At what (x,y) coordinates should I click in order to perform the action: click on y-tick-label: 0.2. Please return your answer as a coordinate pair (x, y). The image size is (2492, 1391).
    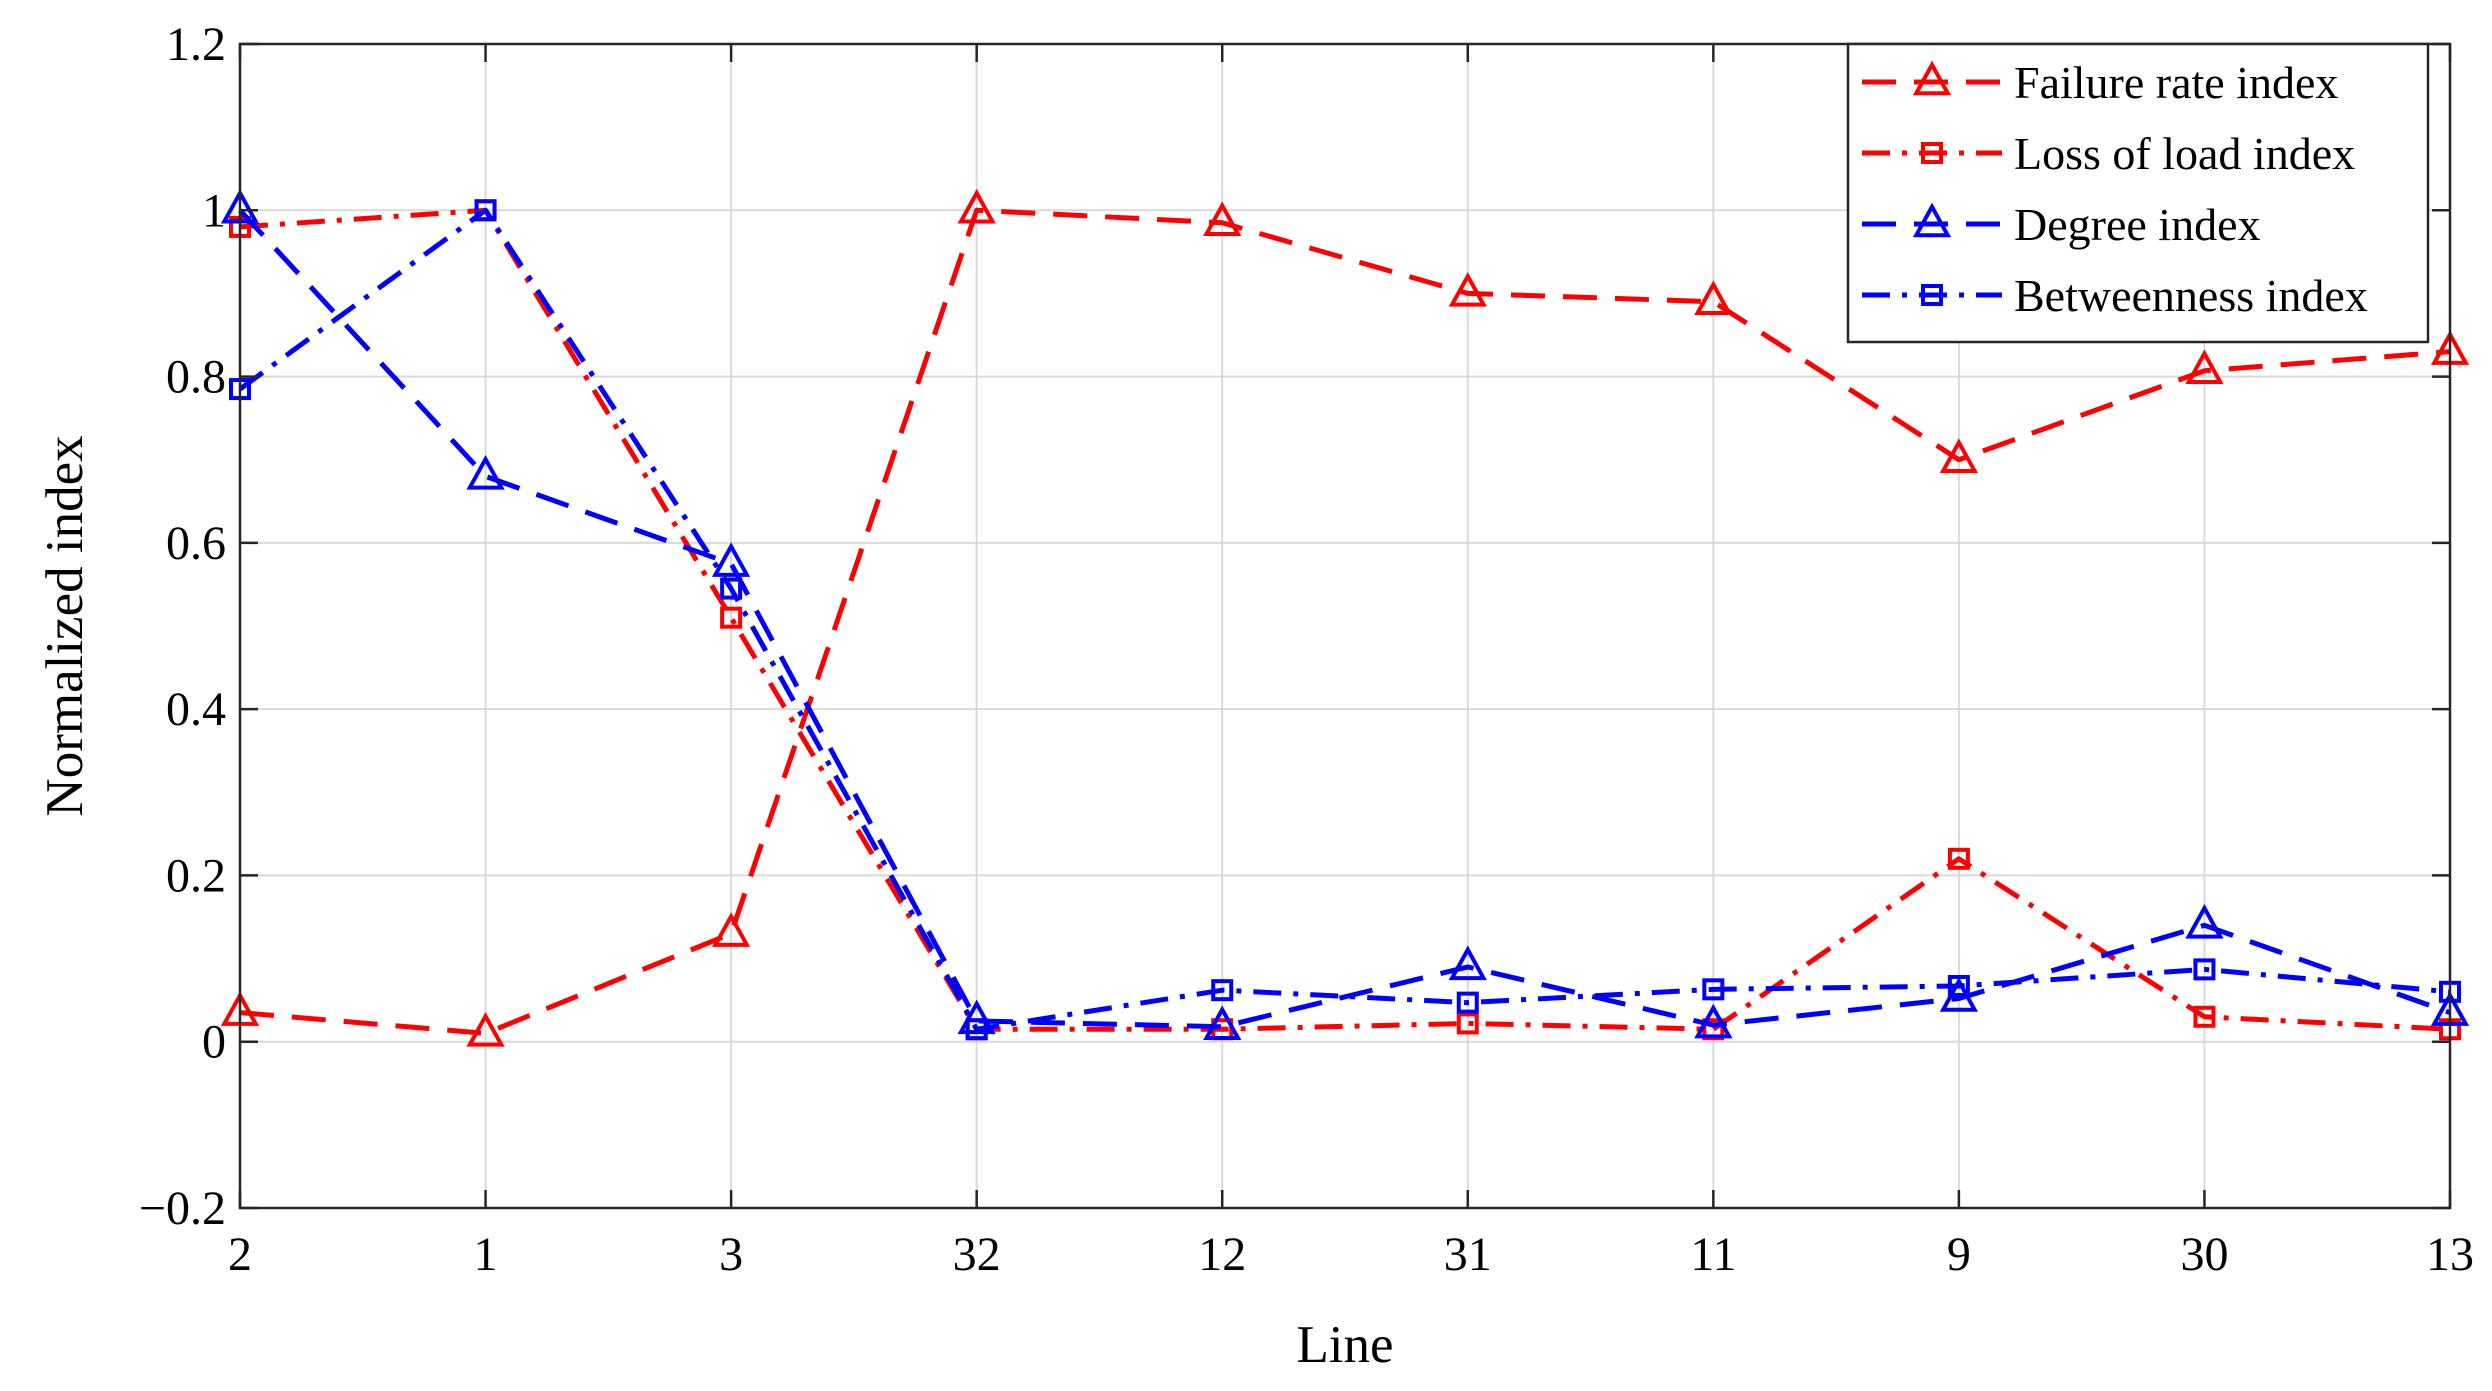
    Looking at the image, I should click on (196, 875).